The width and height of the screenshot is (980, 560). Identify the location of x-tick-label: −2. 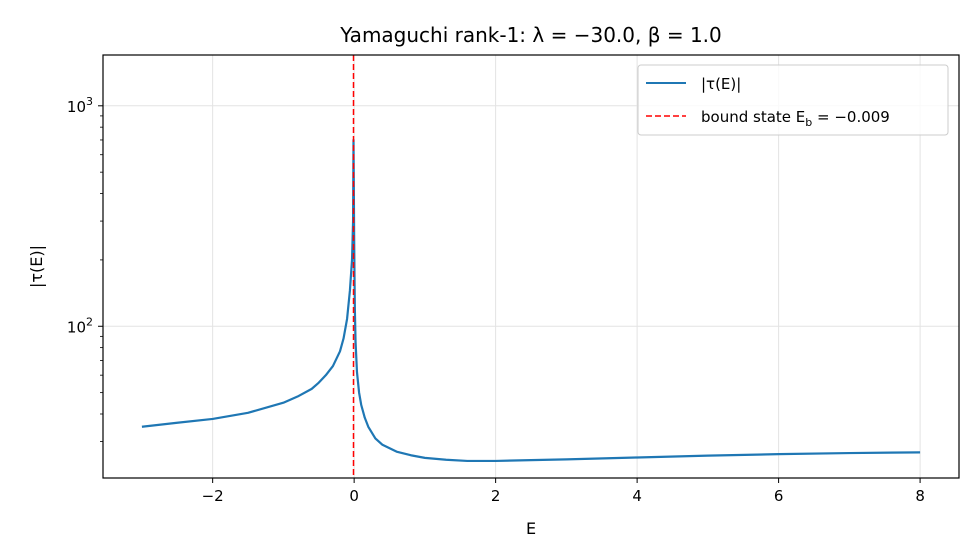
(213, 496).